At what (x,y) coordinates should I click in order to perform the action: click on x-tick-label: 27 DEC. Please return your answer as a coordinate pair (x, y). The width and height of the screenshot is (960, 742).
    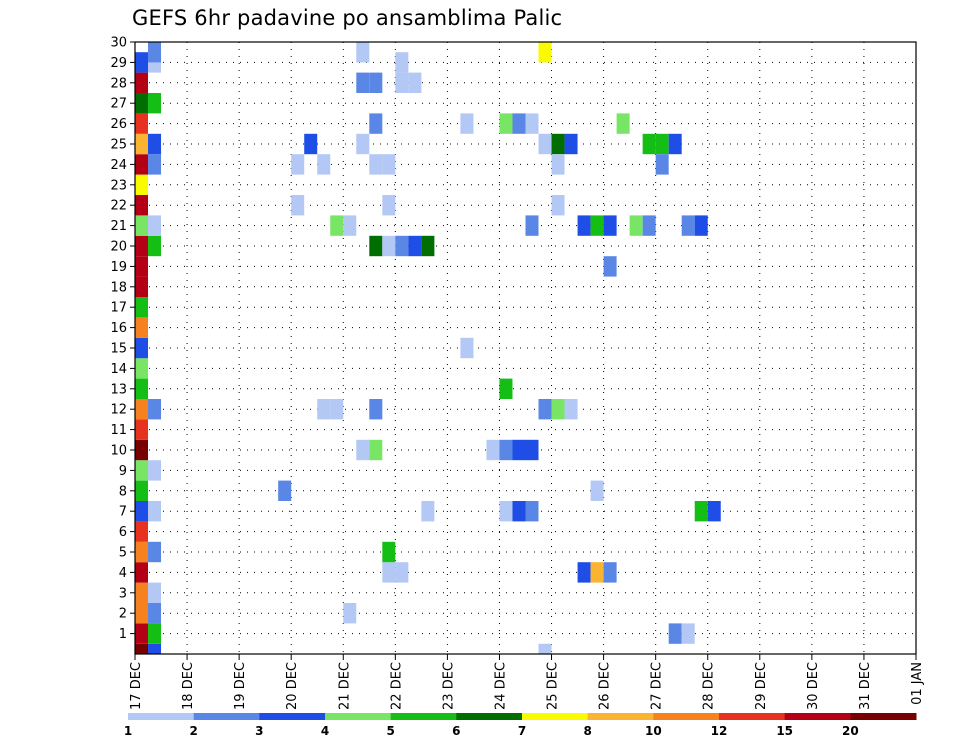
    Looking at the image, I should click on (657, 686).